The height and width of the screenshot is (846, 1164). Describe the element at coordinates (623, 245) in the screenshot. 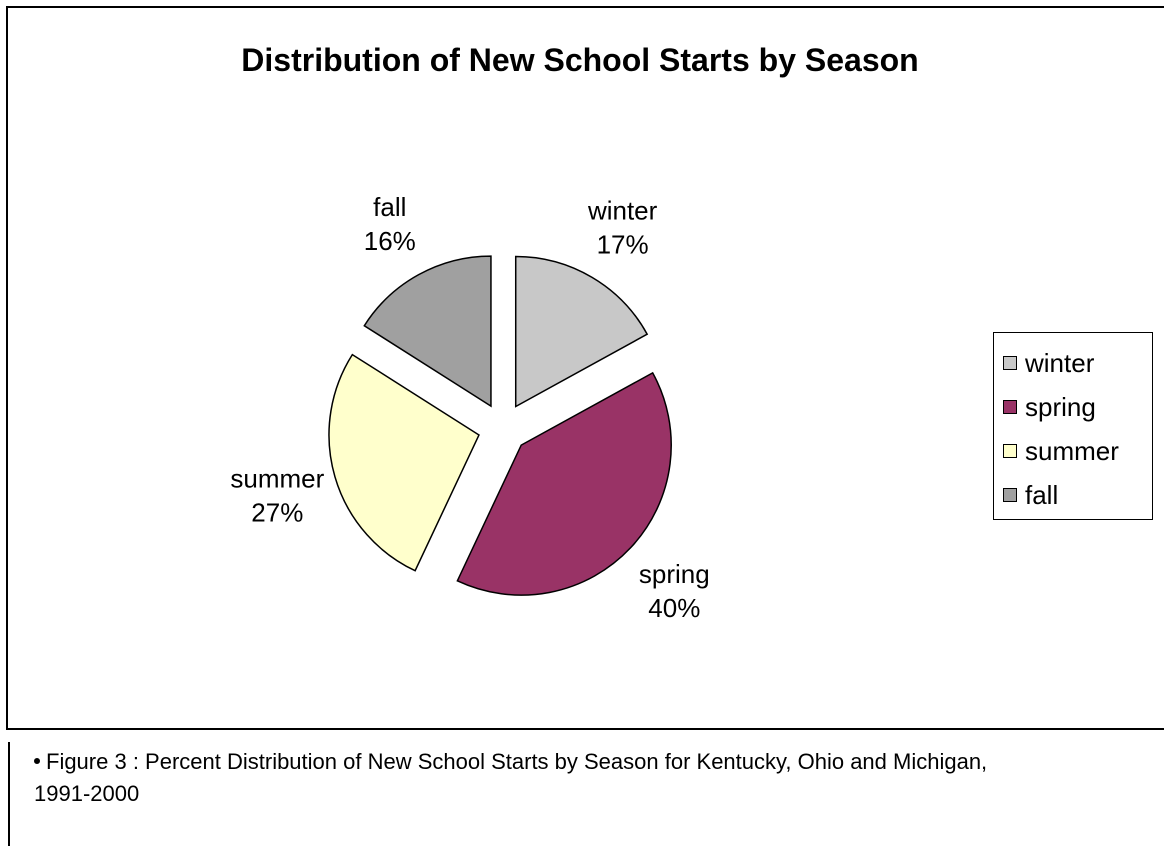

I see `slice-value-winter: 17%` at that location.